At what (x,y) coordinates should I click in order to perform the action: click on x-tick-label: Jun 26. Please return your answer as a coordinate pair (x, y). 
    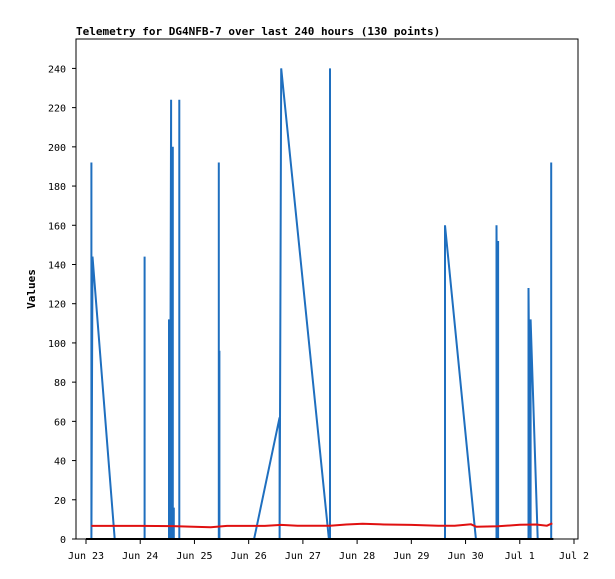
    Looking at the image, I should click on (249, 556).